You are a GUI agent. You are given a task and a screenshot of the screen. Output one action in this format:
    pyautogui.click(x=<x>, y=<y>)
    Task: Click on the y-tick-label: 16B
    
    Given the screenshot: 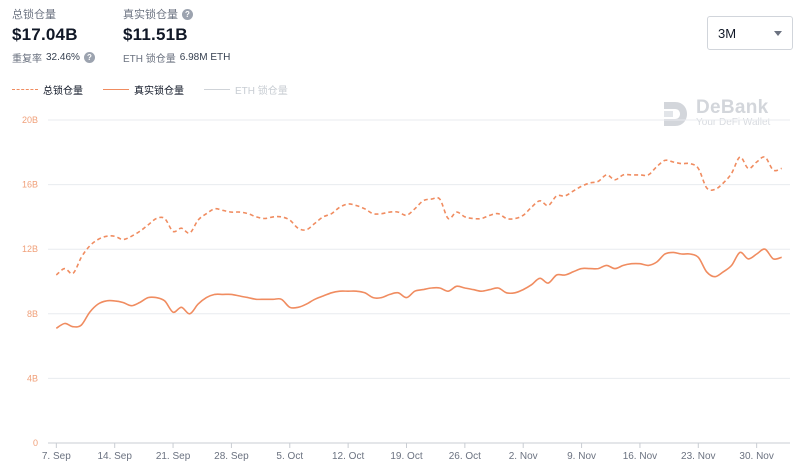 What is the action you would take?
    pyautogui.click(x=30, y=185)
    